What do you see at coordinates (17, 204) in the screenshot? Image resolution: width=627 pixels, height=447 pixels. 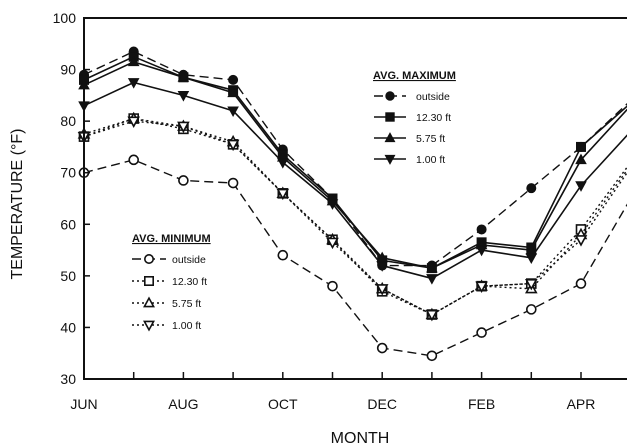 I see `y-axis-title: TEMPERATURE (°F)` at bounding box center [17, 204].